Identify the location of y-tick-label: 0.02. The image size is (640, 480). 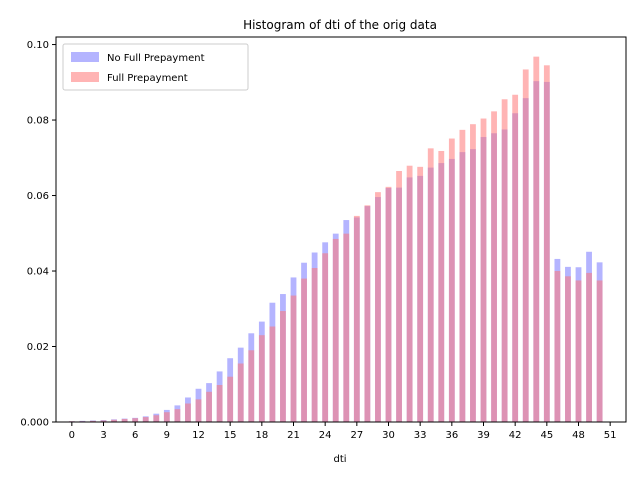
(38, 347).